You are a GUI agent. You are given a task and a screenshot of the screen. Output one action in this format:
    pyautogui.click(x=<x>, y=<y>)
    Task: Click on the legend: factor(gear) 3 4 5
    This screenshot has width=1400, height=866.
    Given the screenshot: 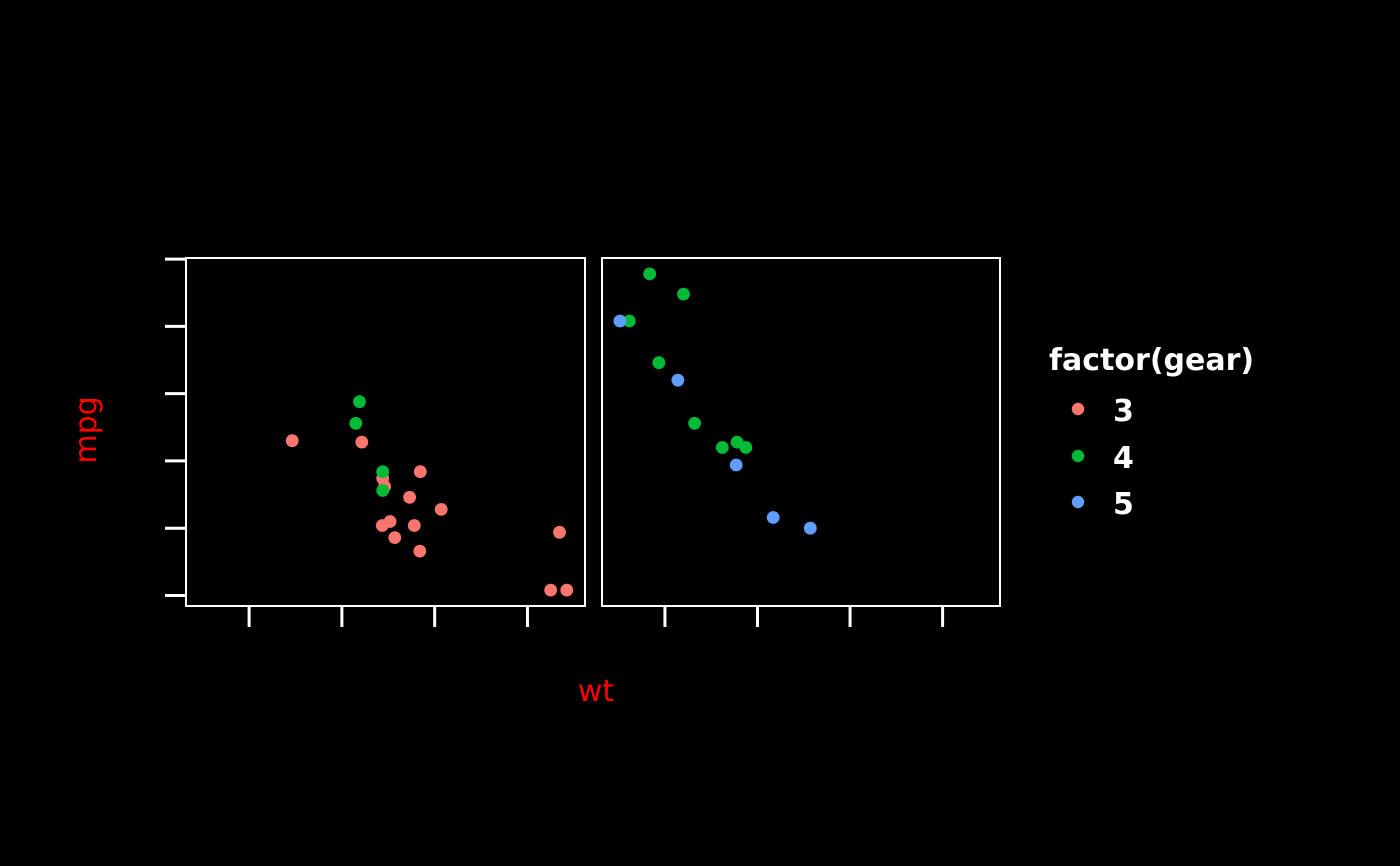 What is the action you would take?
    pyautogui.click(x=1151, y=432)
    